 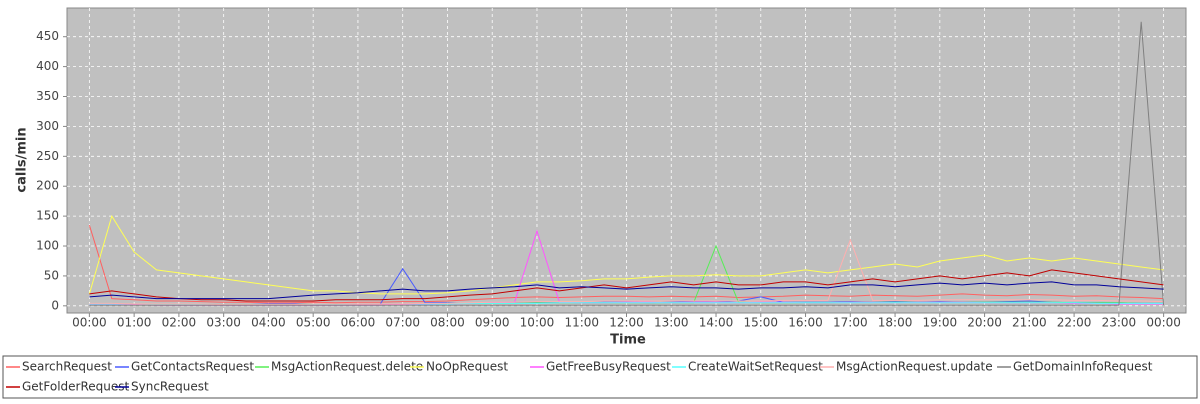 I want to click on y-tick-label: 400, so click(x=47, y=66).